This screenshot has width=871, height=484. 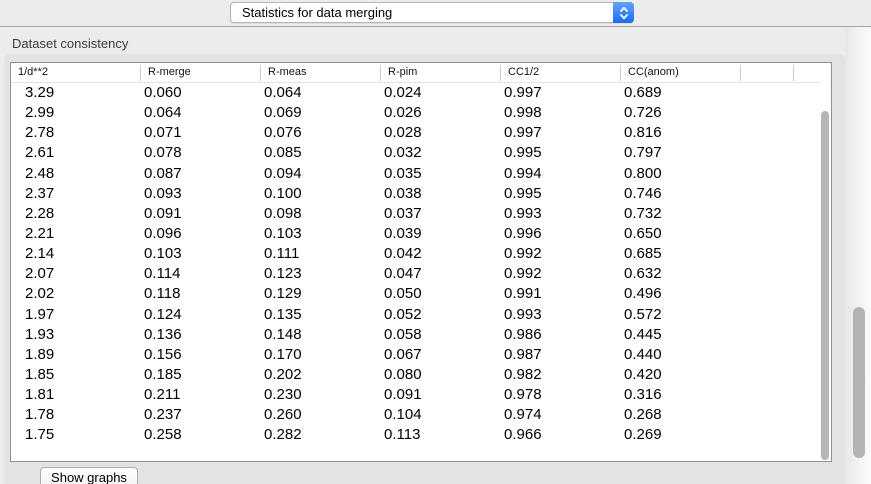 What do you see at coordinates (320, 73) in the screenshot?
I see `column-header: R-meas` at bounding box center [320, 73].